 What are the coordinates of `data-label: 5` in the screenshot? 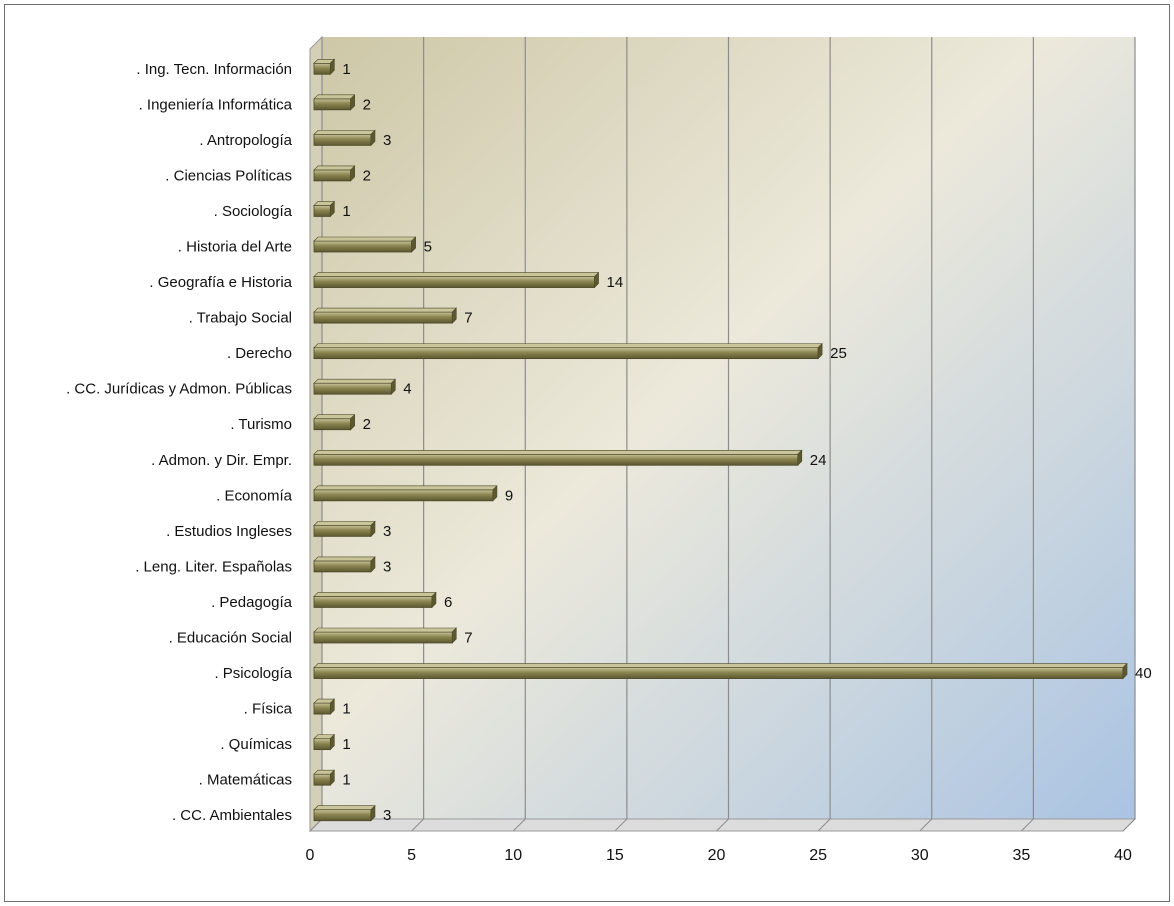 It's located at (428, 247).